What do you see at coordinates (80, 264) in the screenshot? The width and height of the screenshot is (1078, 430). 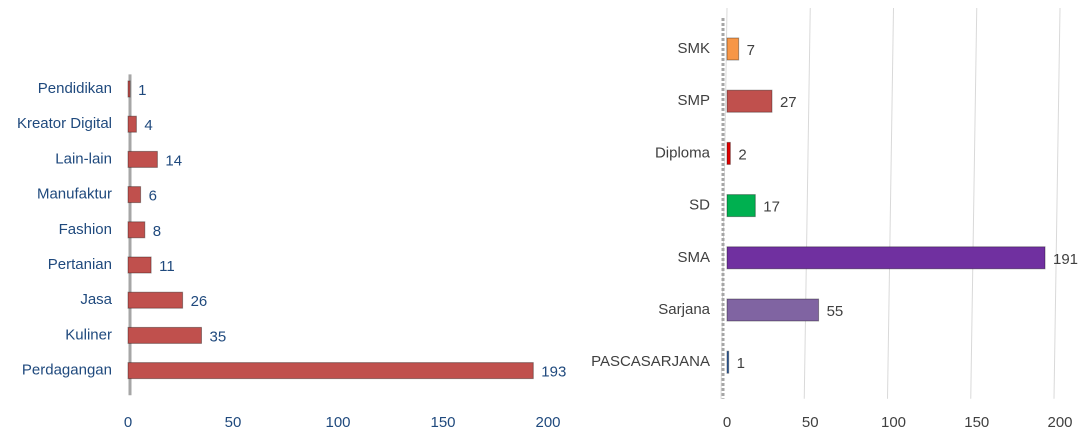 I see `y-tick-label: Pertanian` at bounding box center [80, 264].